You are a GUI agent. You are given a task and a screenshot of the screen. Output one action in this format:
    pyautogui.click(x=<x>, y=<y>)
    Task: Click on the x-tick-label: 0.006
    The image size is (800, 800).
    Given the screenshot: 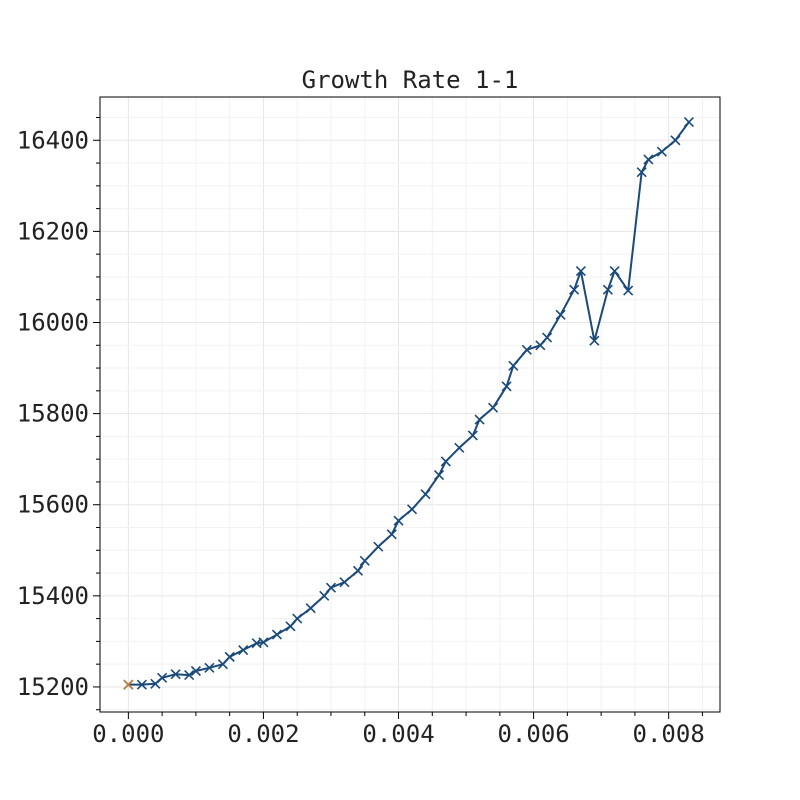 What is the action you would take?
    pyautogui.click(x=533, y=734)
    